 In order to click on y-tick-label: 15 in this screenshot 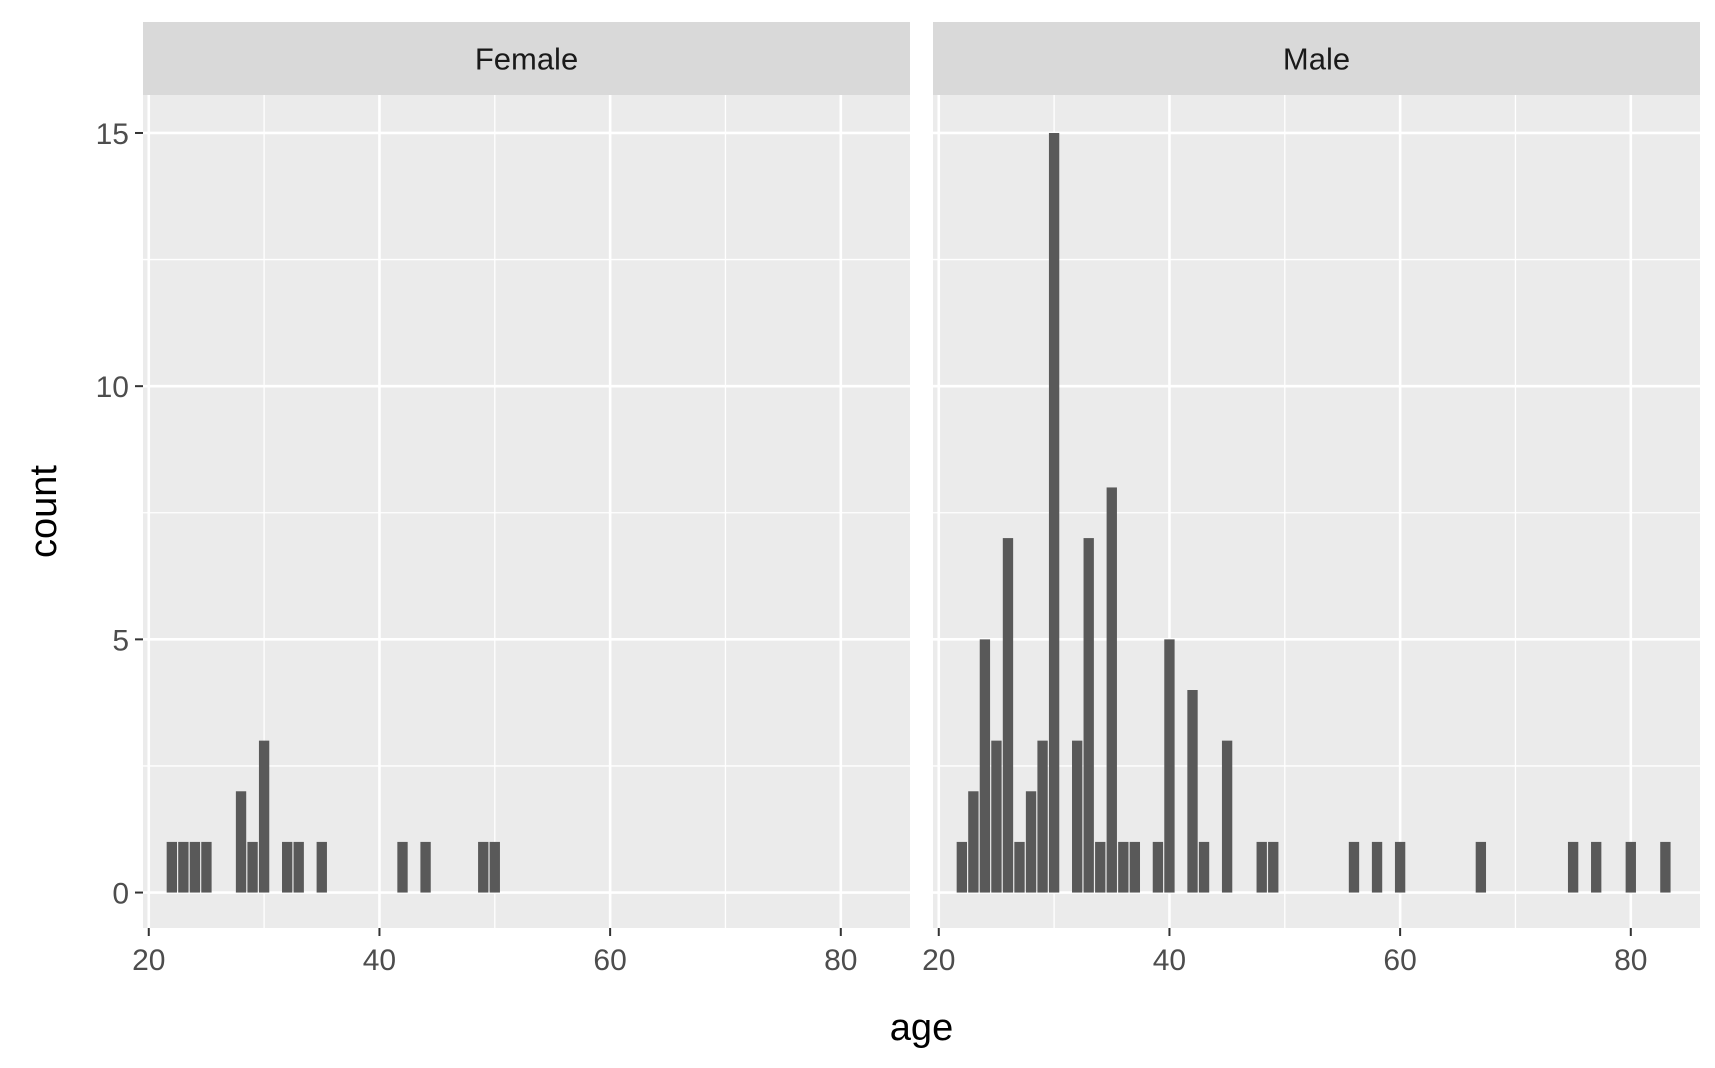, I will do `click(112, 134)`.